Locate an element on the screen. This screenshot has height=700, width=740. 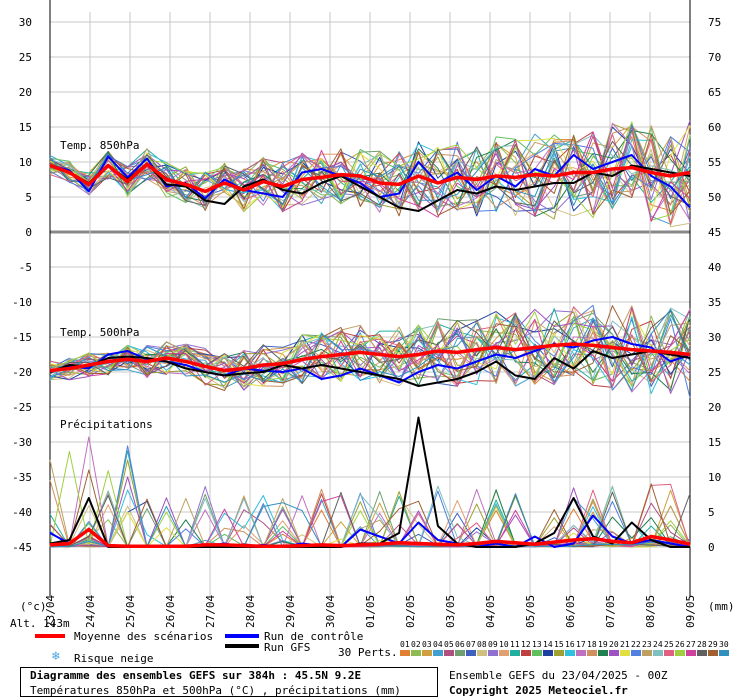
legend-mean-swatch is located at coordinates (50, 636).